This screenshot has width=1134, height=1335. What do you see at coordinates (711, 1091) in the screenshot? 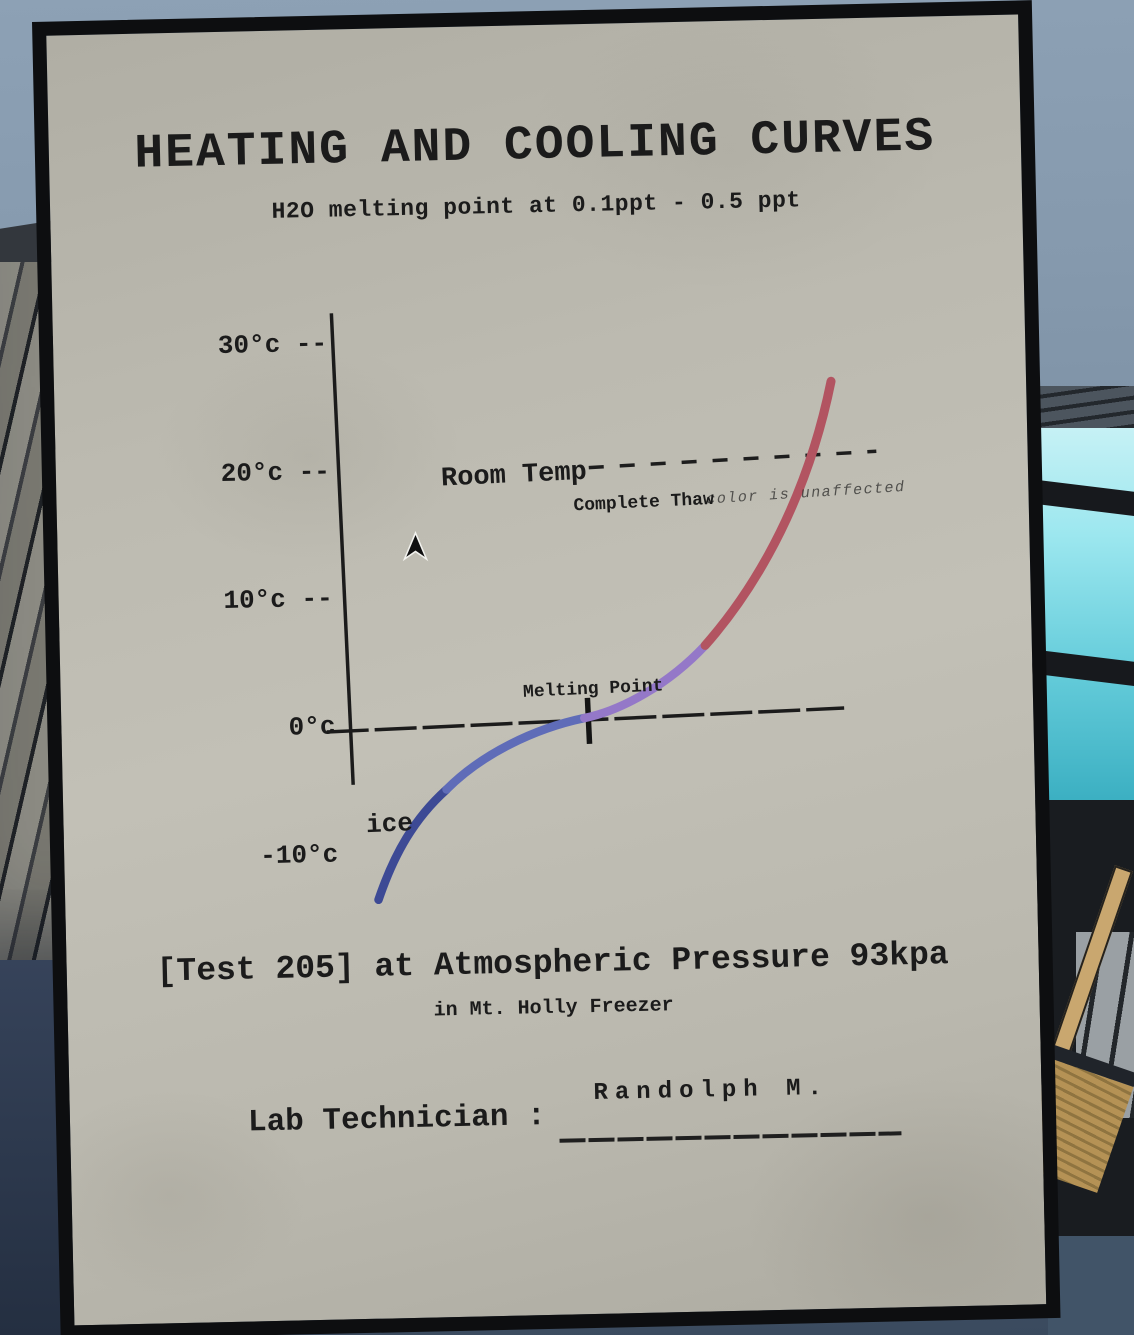
I see `technician-signature: Randolph M.` at bounding box center [711, 1091].